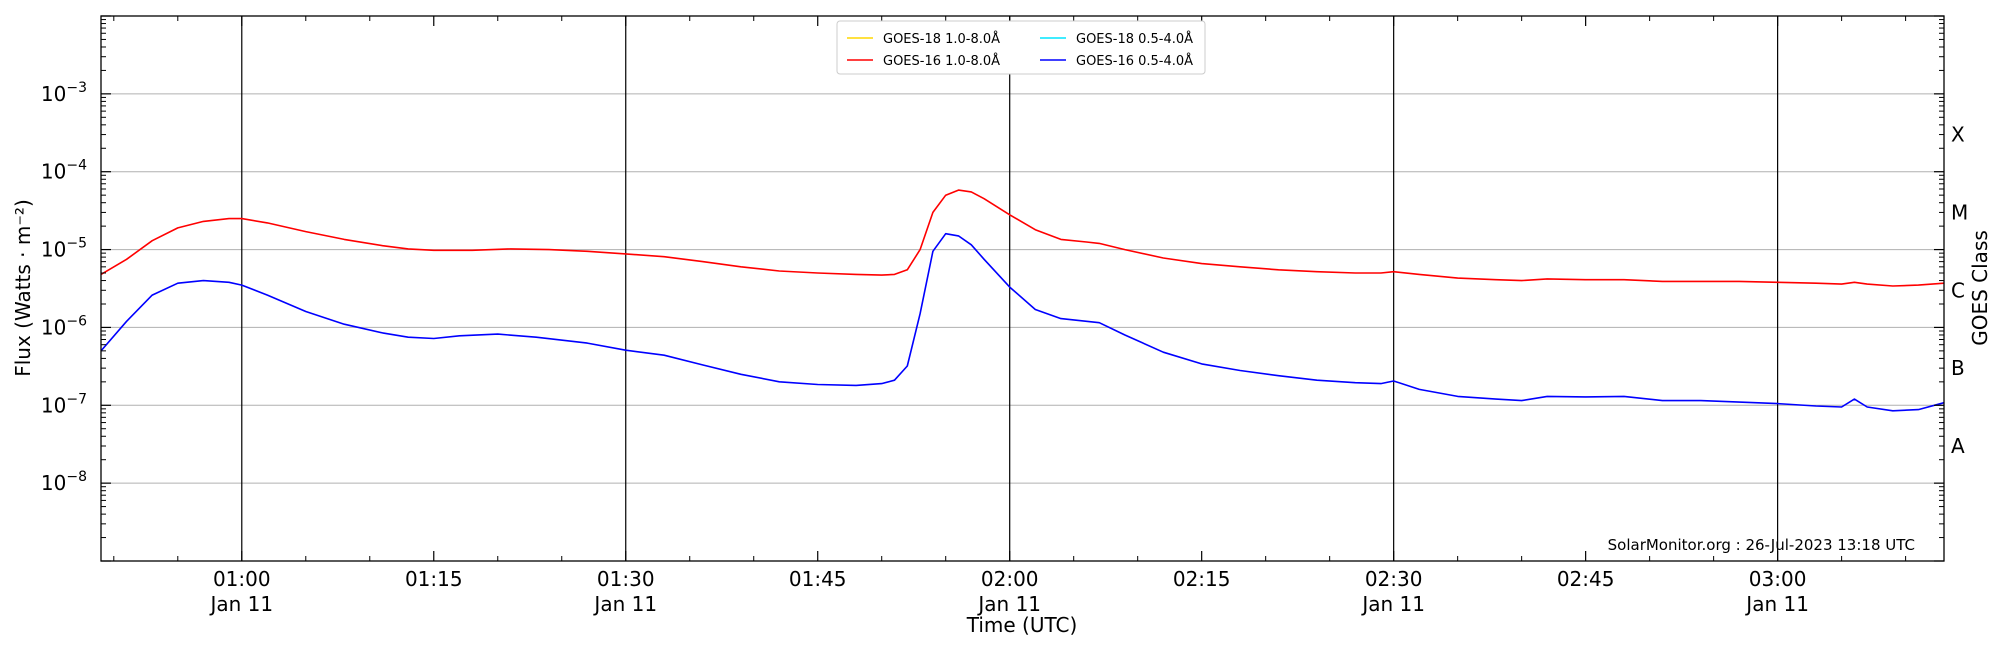 The image size is (2000, 650). I want to click on x-tick-time: 01:00, so click(242, 579).